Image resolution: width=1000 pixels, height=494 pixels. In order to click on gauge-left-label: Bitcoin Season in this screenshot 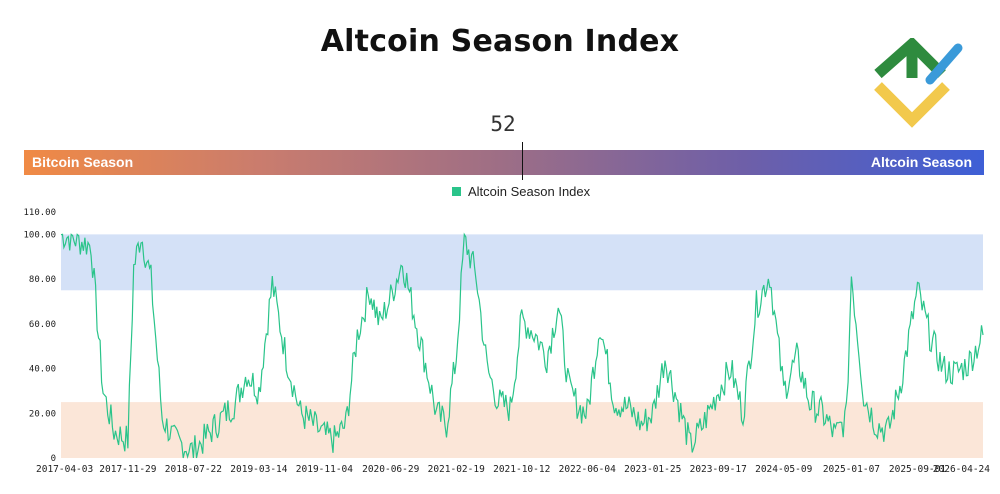, I will do `click(83, 162)`.